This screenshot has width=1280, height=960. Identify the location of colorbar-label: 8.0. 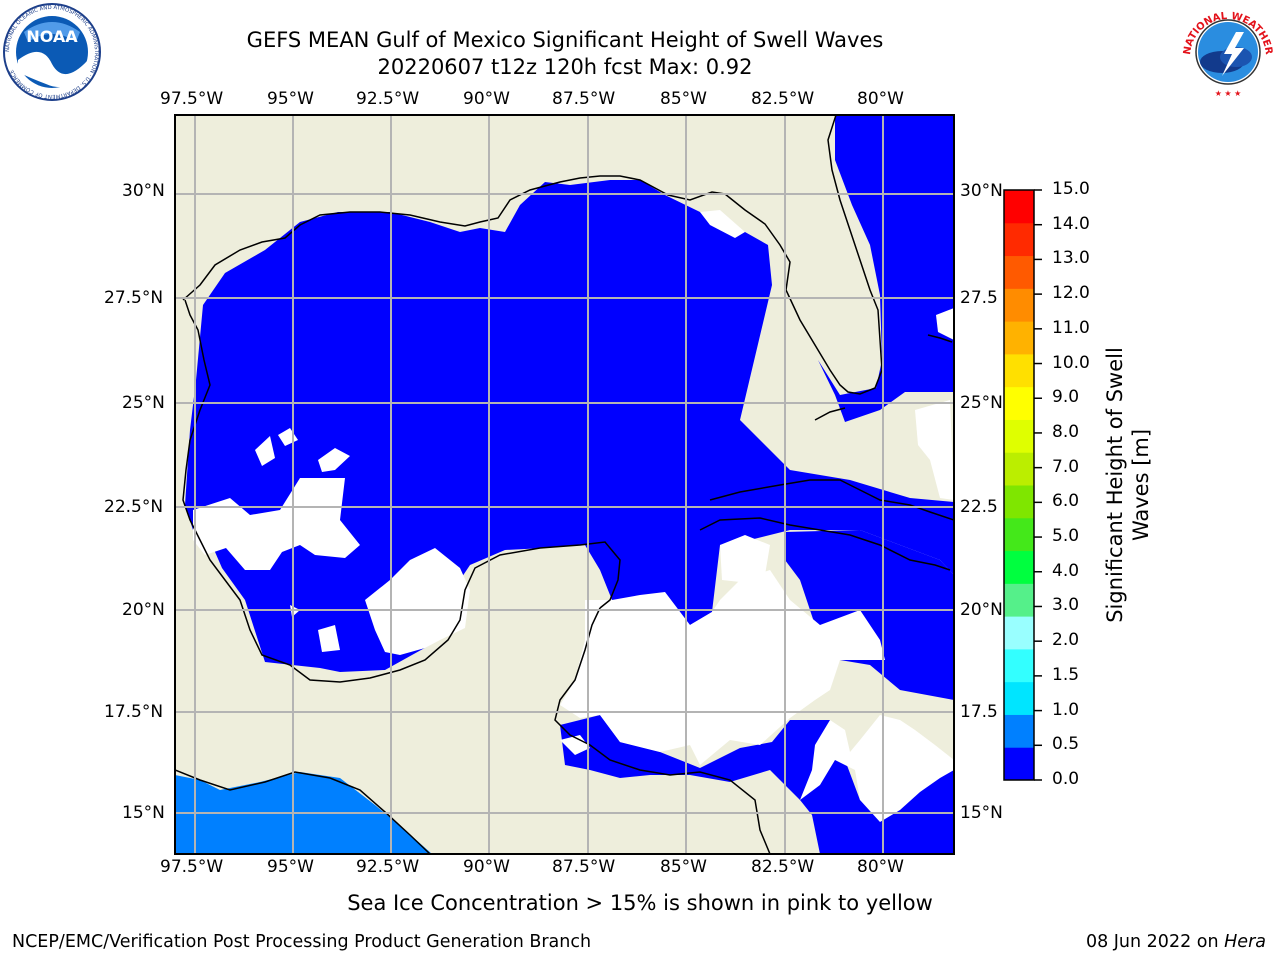
(1066, 431).